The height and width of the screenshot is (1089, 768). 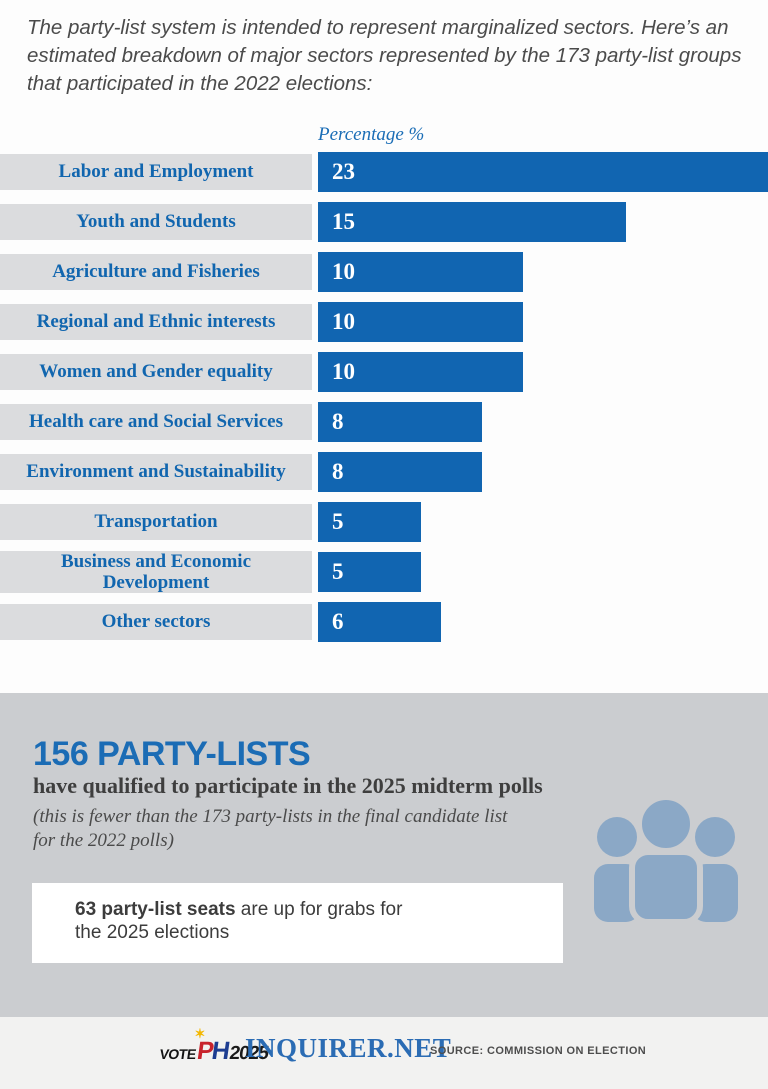 What do you see at coordinates (343, 171) in the screenshot?
I see `bar-value: 23` at bounding box center [343, 171].